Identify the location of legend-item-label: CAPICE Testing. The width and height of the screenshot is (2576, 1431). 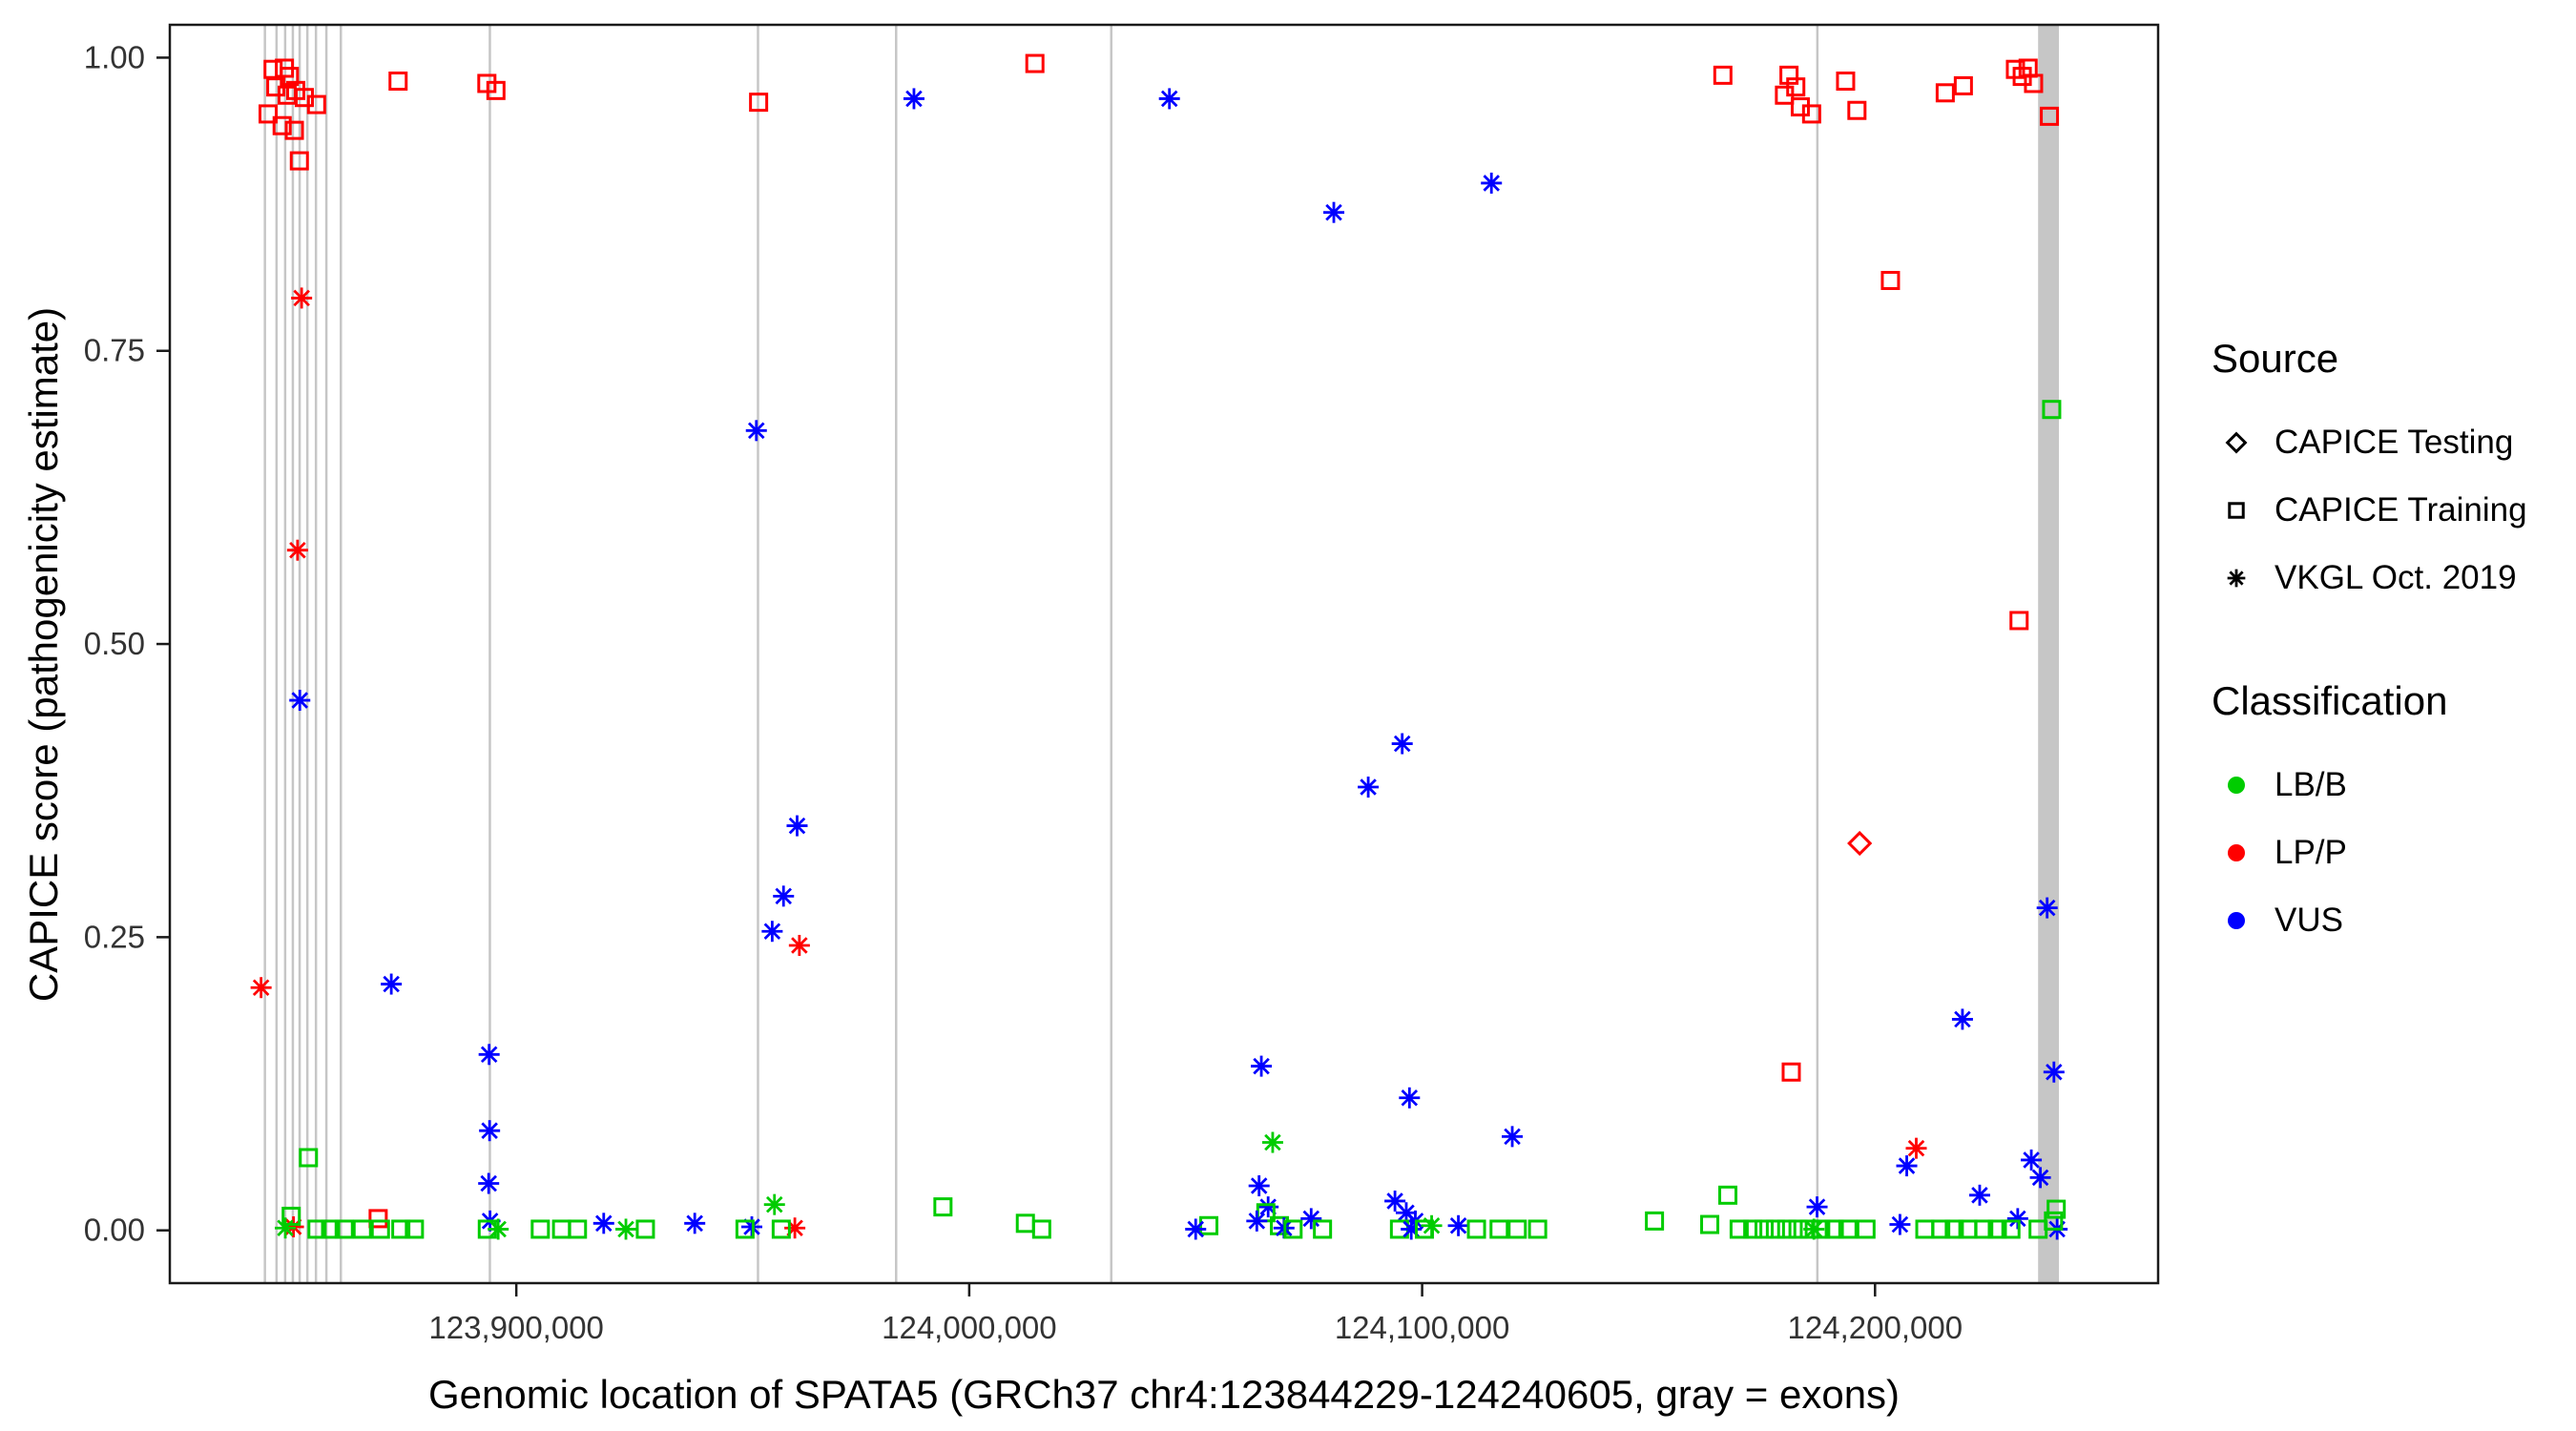
(2394, 442).